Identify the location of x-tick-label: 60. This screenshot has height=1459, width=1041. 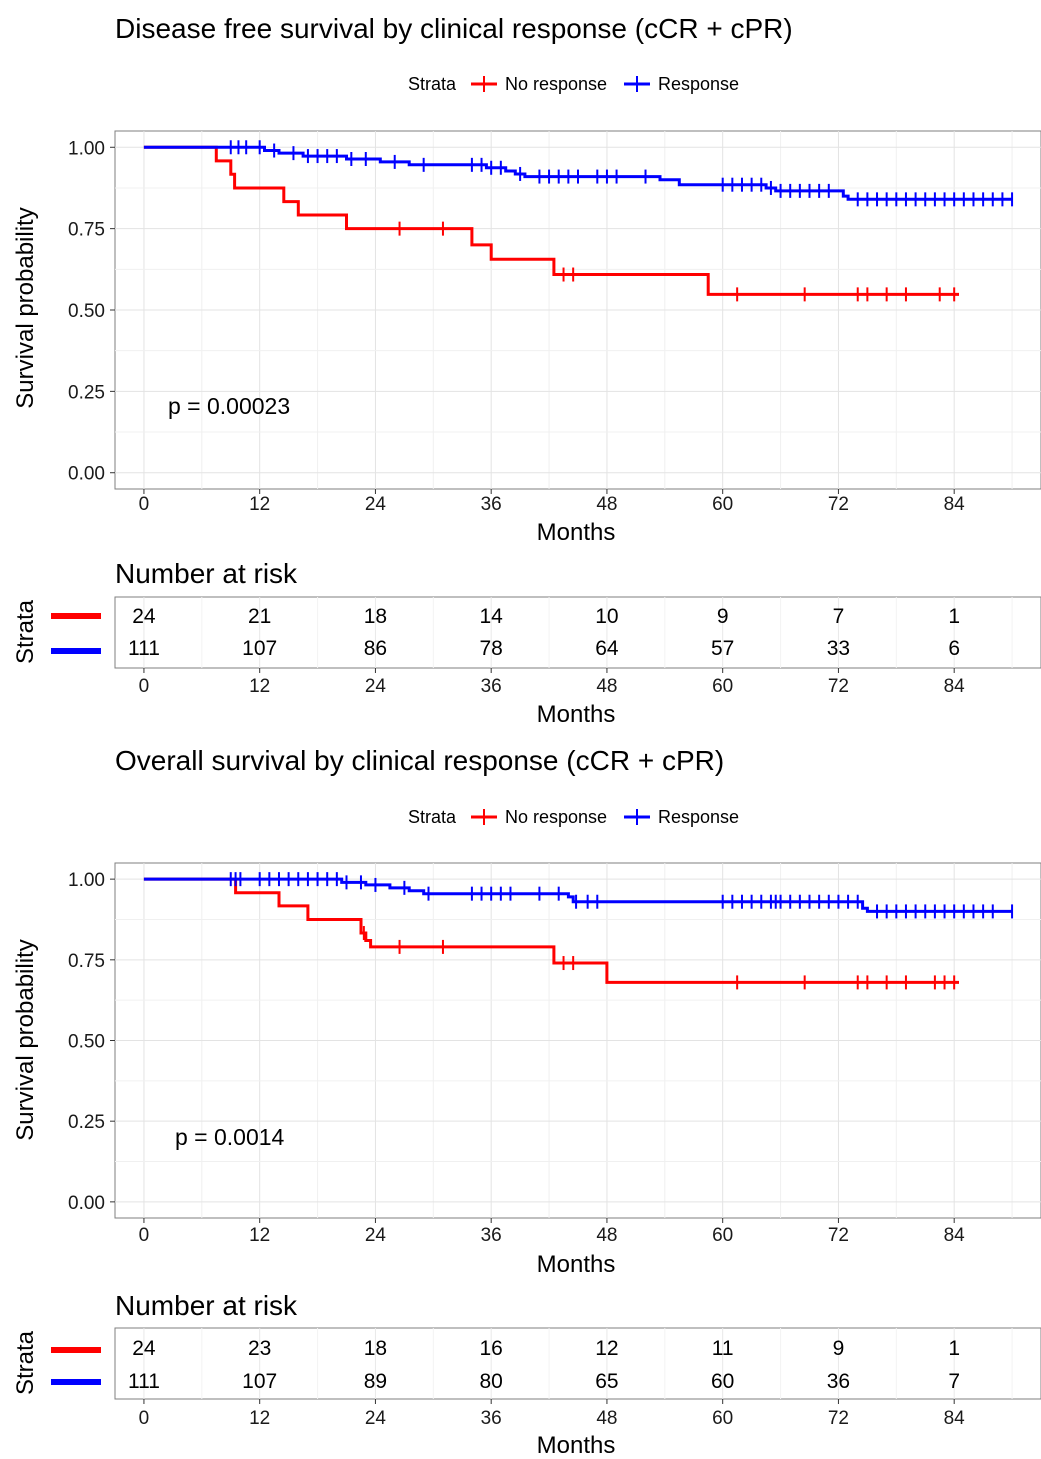
(722, 1235).